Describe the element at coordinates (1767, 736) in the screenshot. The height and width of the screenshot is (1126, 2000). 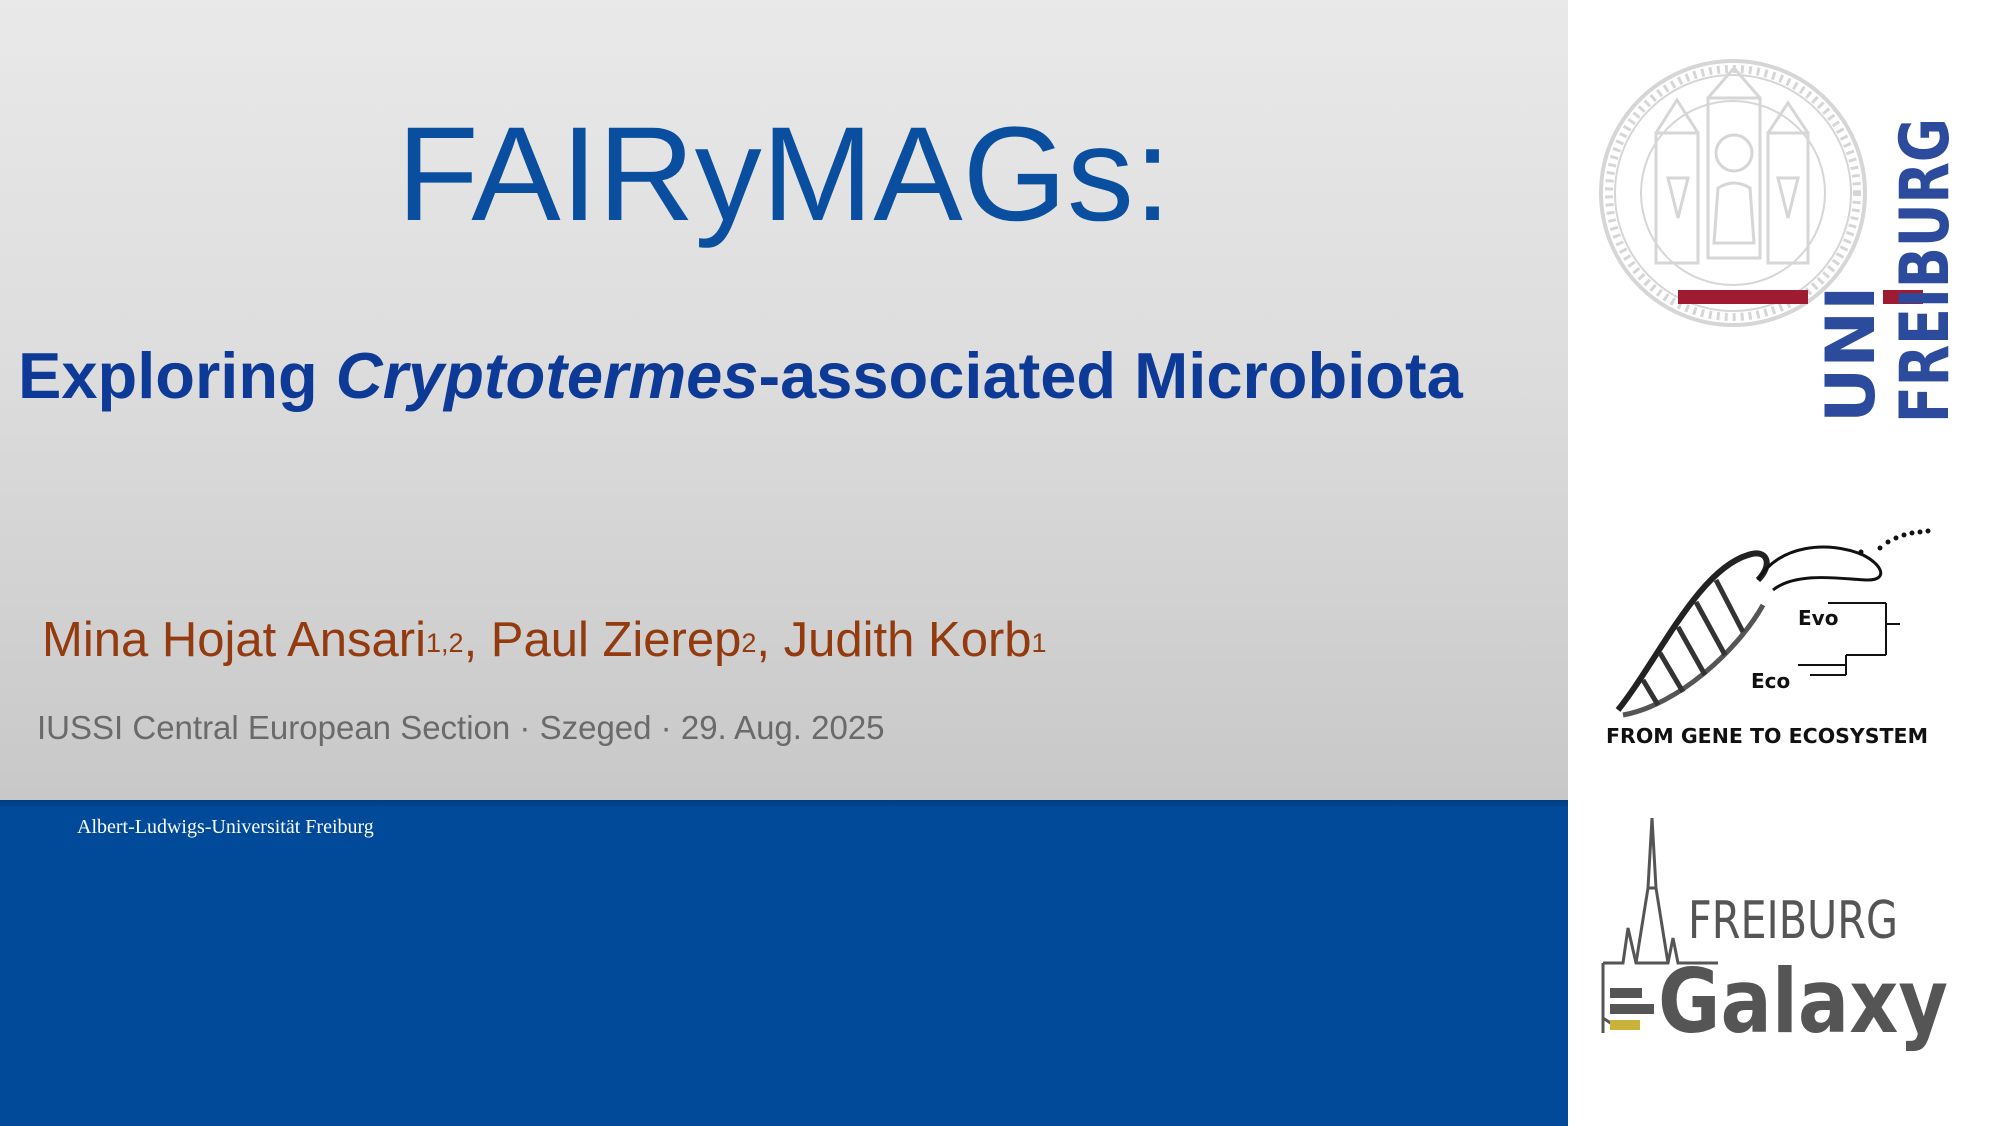
I see `evo-eco-tagline: FROM GENE TO ECOSYSTEM` at that location.